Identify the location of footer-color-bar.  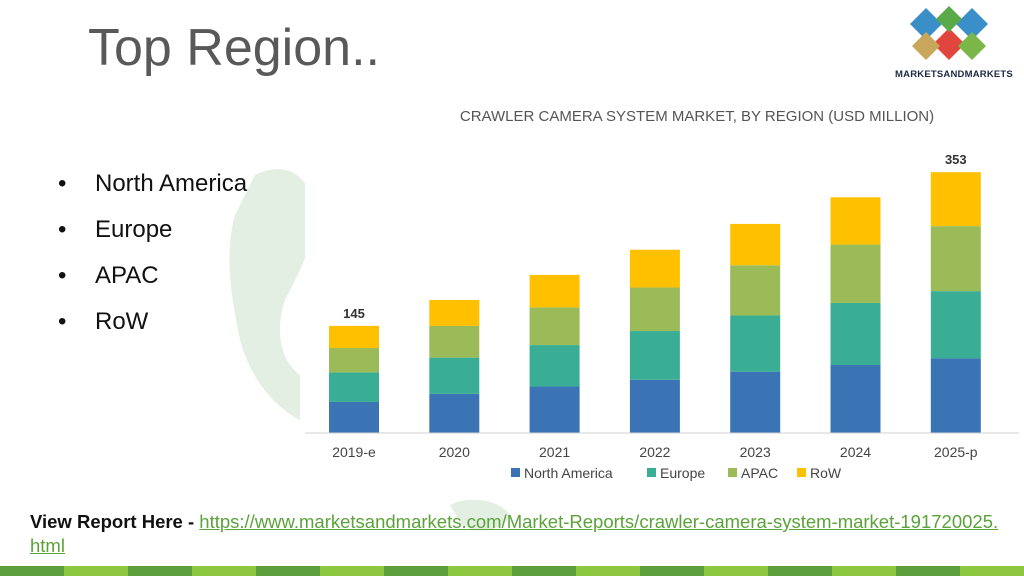
(512, 571).